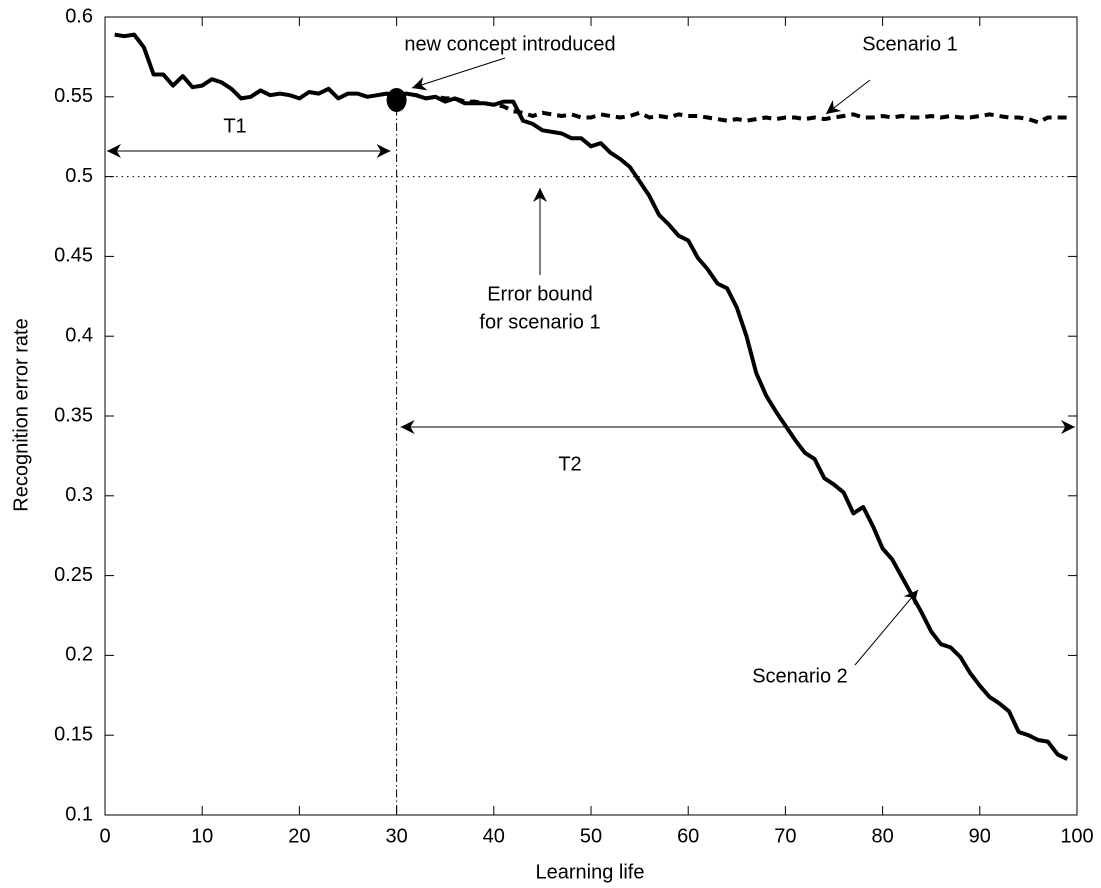 Image resolution: width=1101 pixels, height=888 pixels. What do you see at coordinates (590, 872) in the screenshot?
I see `x-axis-label: Learning life` at bounding box center [590, 872].